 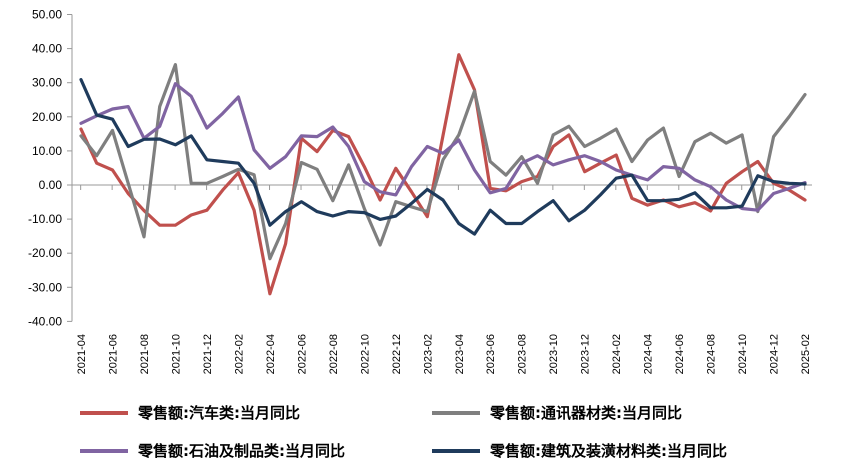 I want to click on y-tick-label: -40.00, so click(x=45, y=321).